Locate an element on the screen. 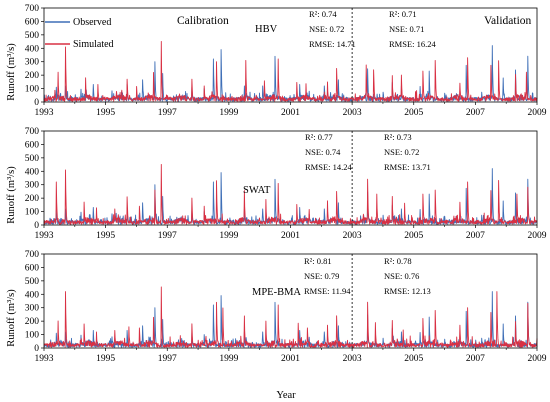  calibration-stat: R²: 0.81 is located at coordinates (318, 261).